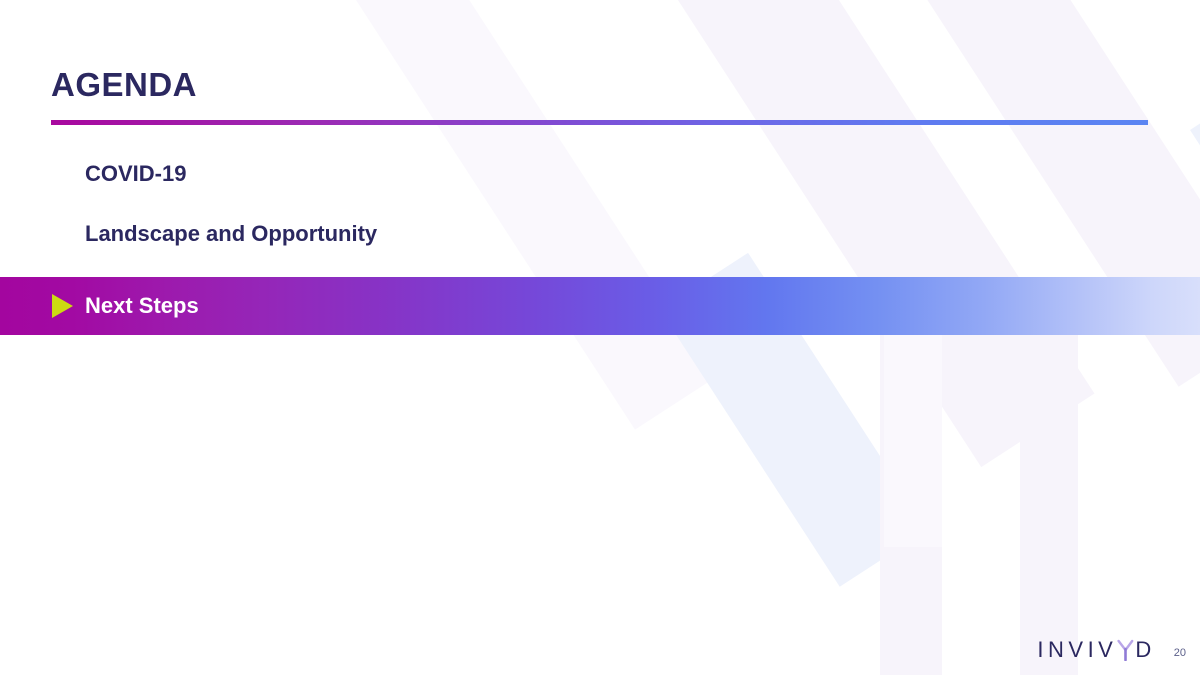 This screenshot has height=675, width=1200. I want to click on watermark-diagonal-band, so click(1195, 275).